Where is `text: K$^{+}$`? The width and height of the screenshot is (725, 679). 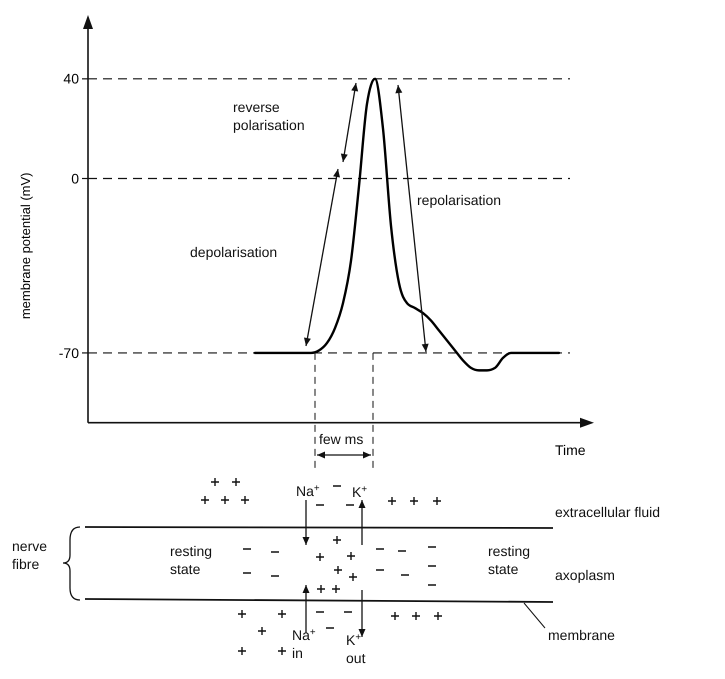 text: K$^{+}$ is located at coordinates (360, 492).